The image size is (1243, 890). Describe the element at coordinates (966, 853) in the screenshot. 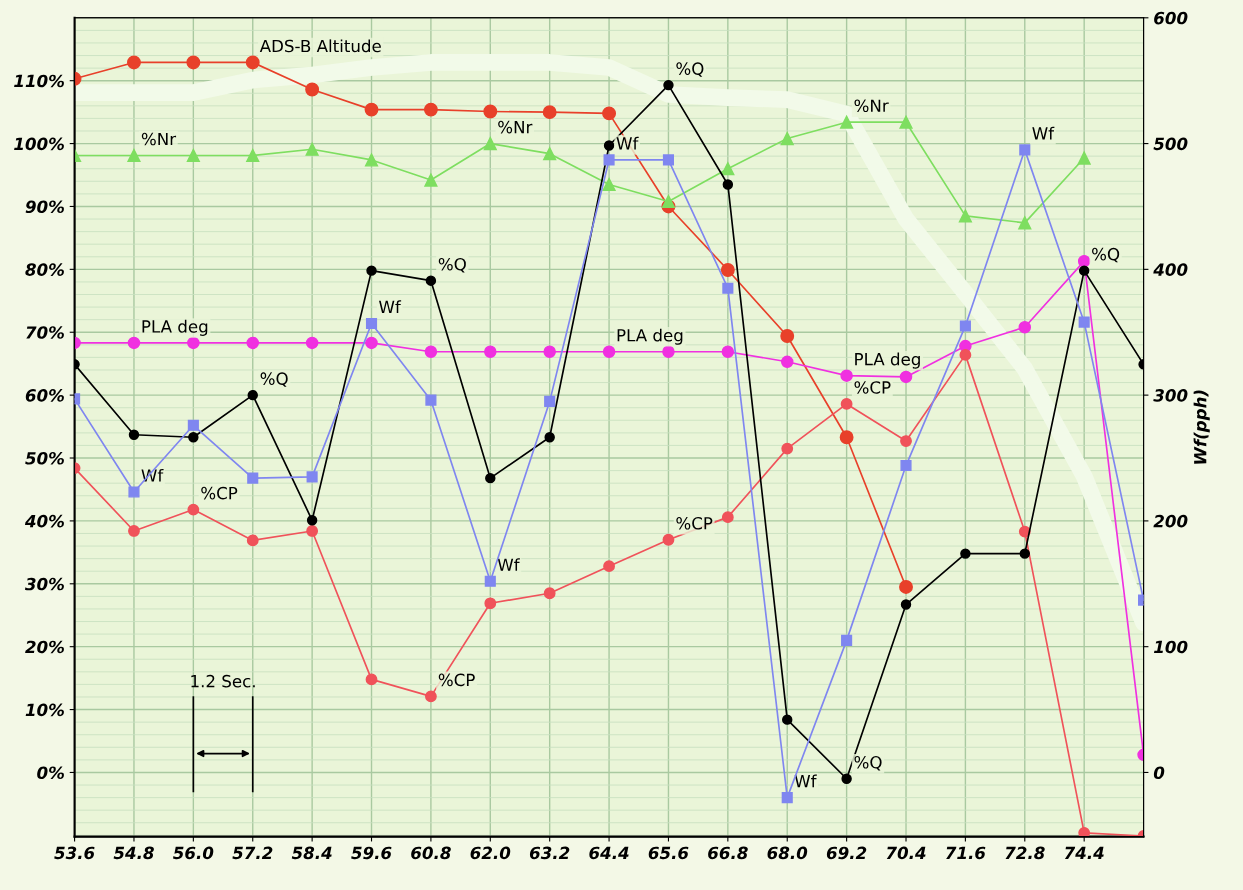

I see `x-tick-label: 71.6` at that location.